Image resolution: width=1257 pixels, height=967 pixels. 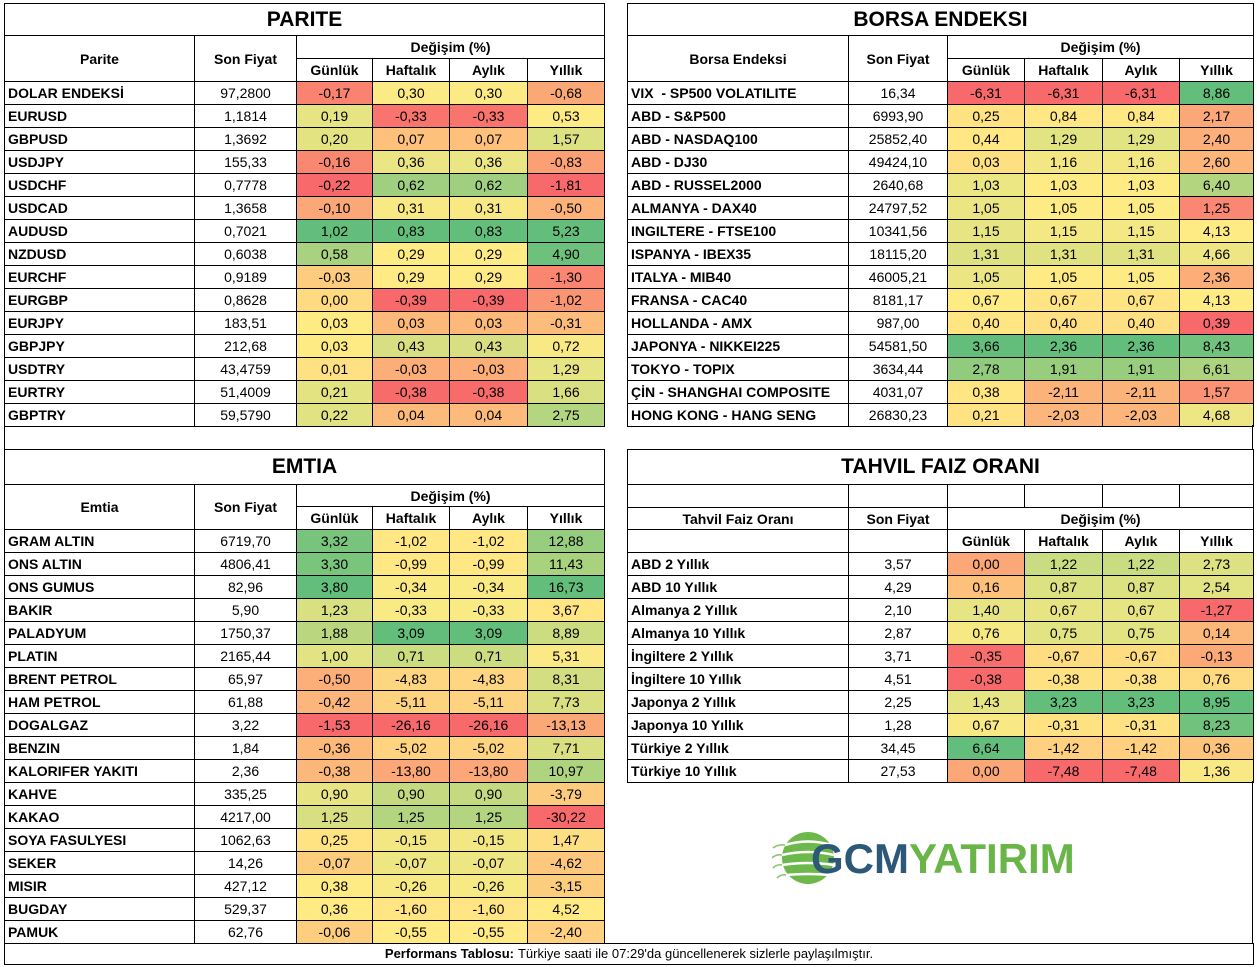 What do you see at coordinates (1216, 771) in the screenshot?
I see `change-yearly: 1,36` at bounding box center [1216, 771].